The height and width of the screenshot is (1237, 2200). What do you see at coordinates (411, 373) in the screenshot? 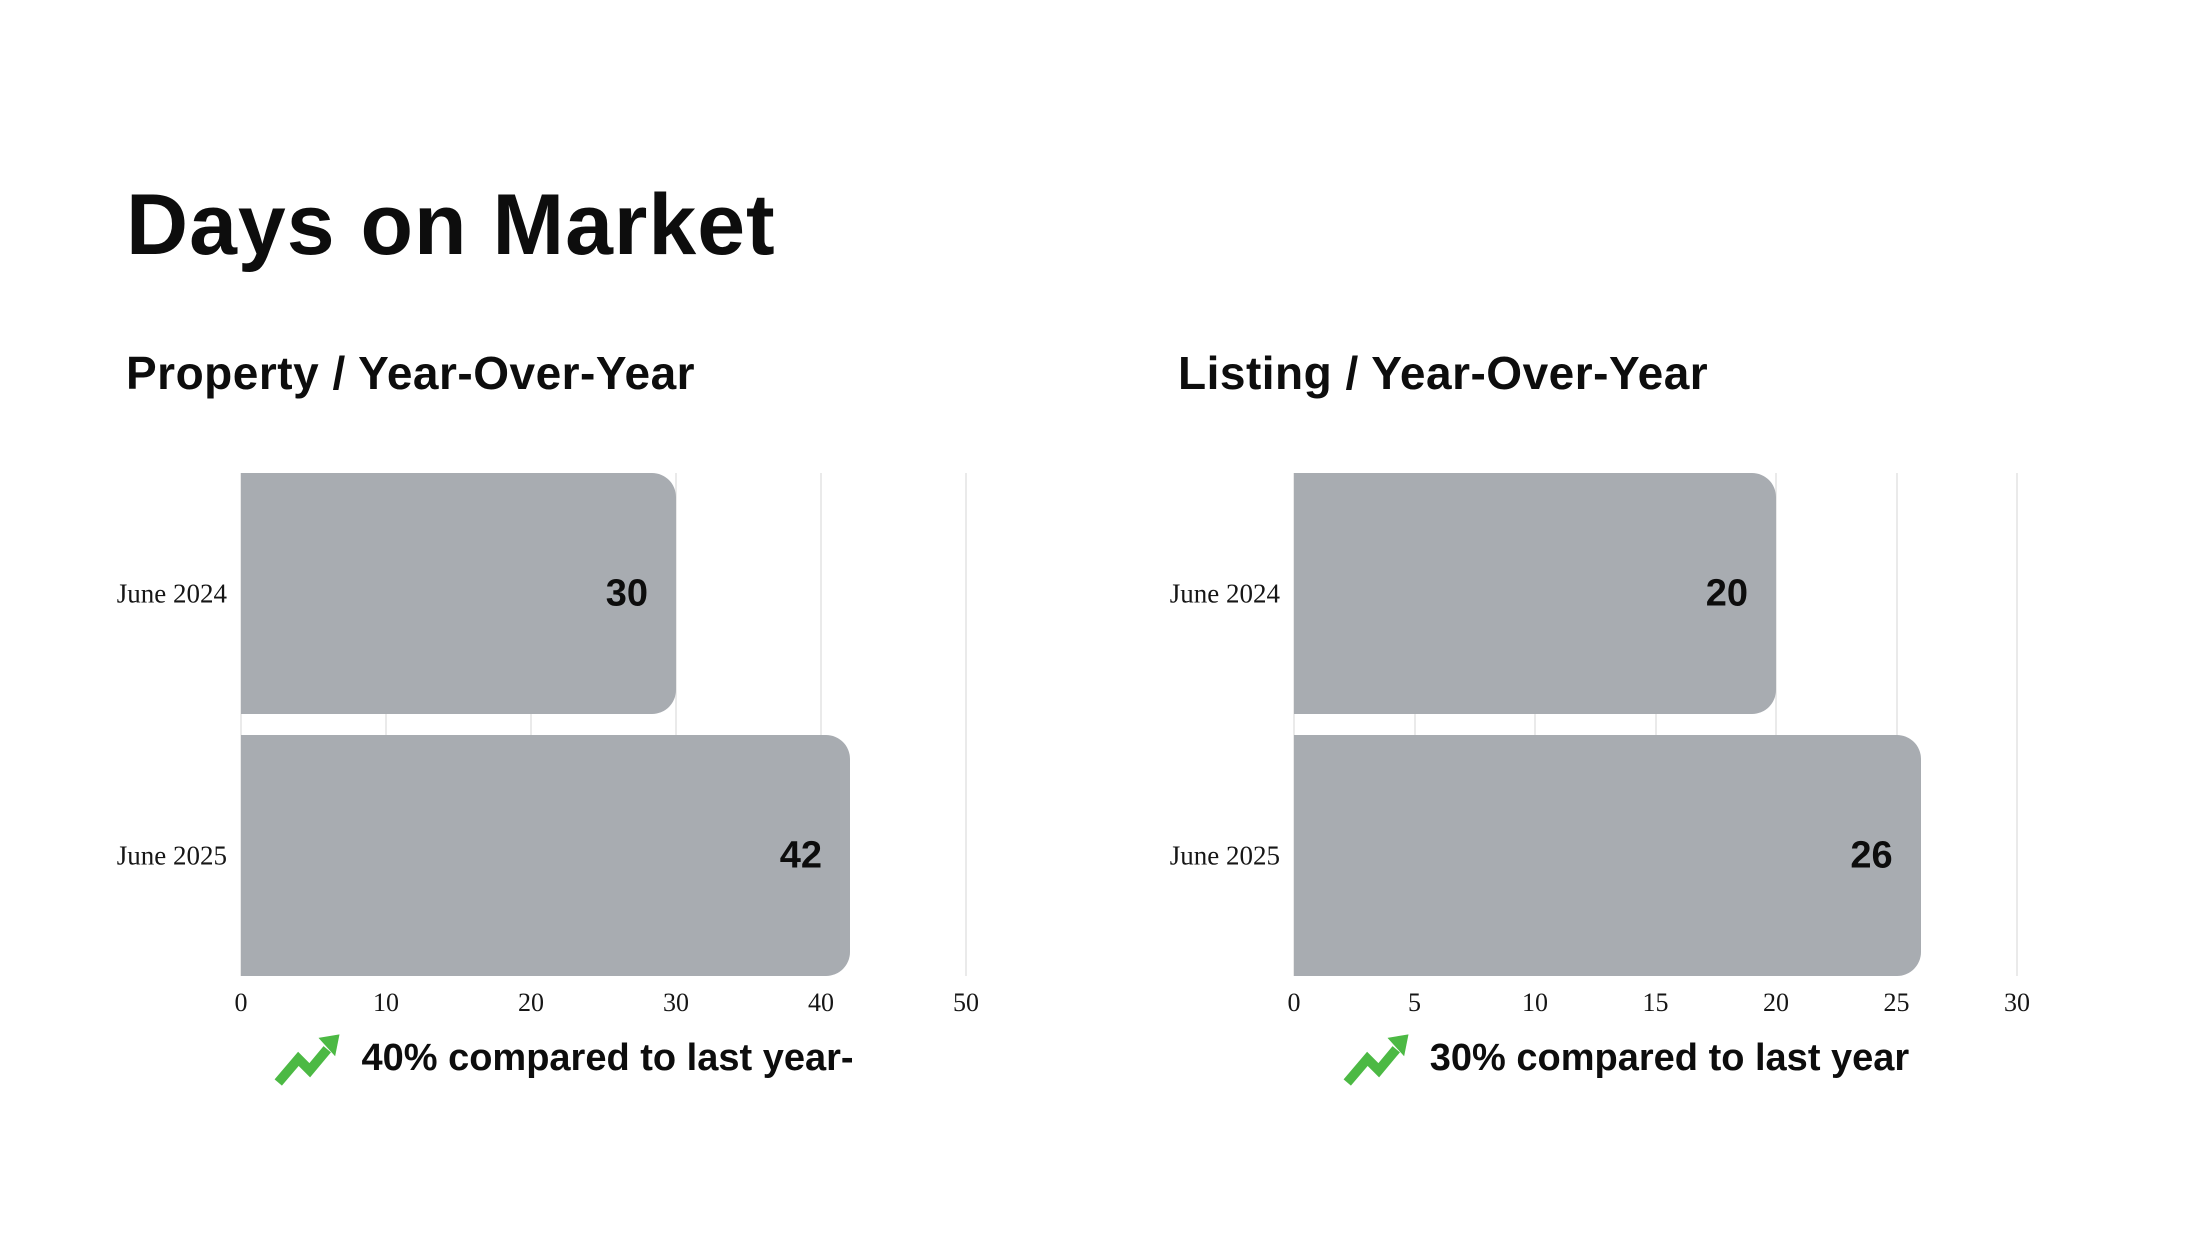
I see `chart-subtitle: Property / Year-Over-Year` at bounding box center [411, 373].